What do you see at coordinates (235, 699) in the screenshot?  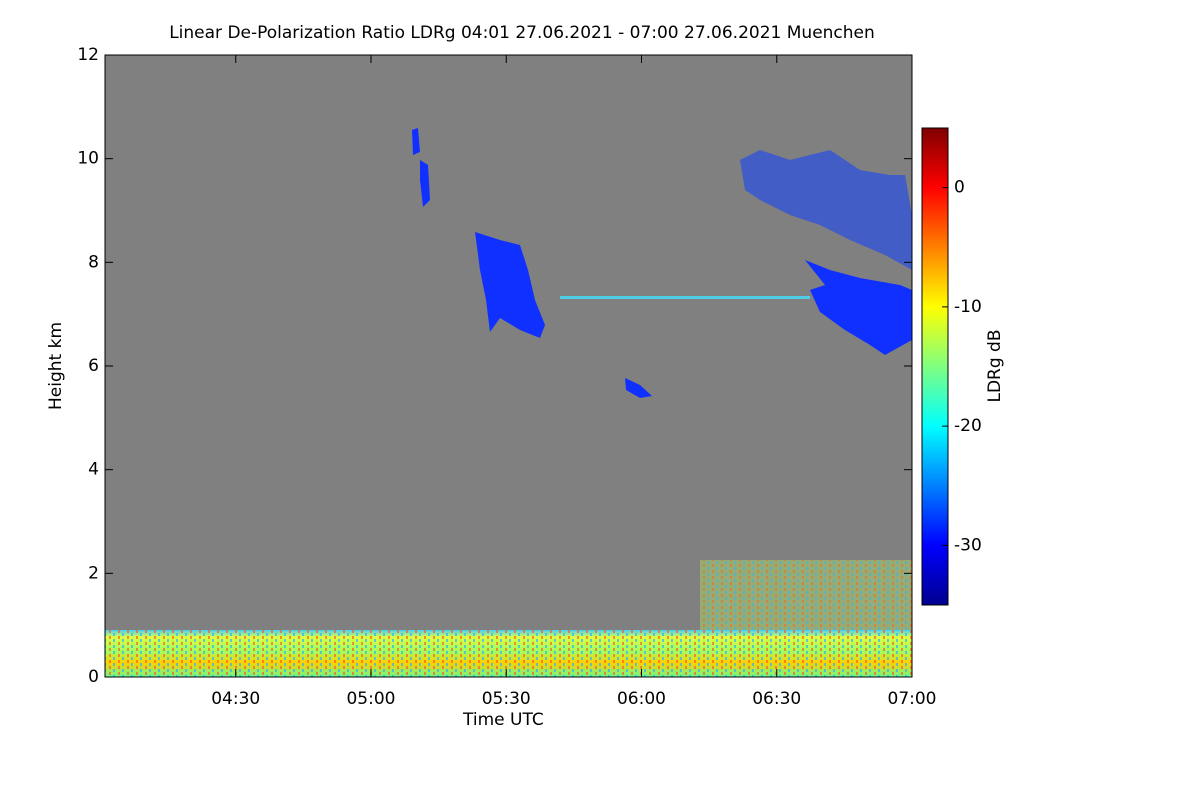 I see `x-tick-label: 04:30` at bounding box center [235, 699].